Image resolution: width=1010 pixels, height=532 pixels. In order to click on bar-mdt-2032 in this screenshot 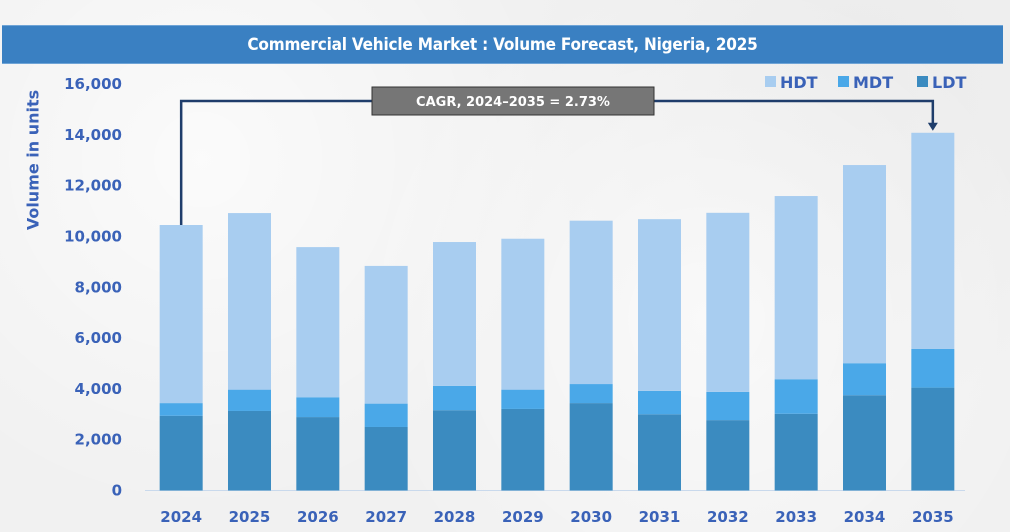, I will do `click(728, 406)`.